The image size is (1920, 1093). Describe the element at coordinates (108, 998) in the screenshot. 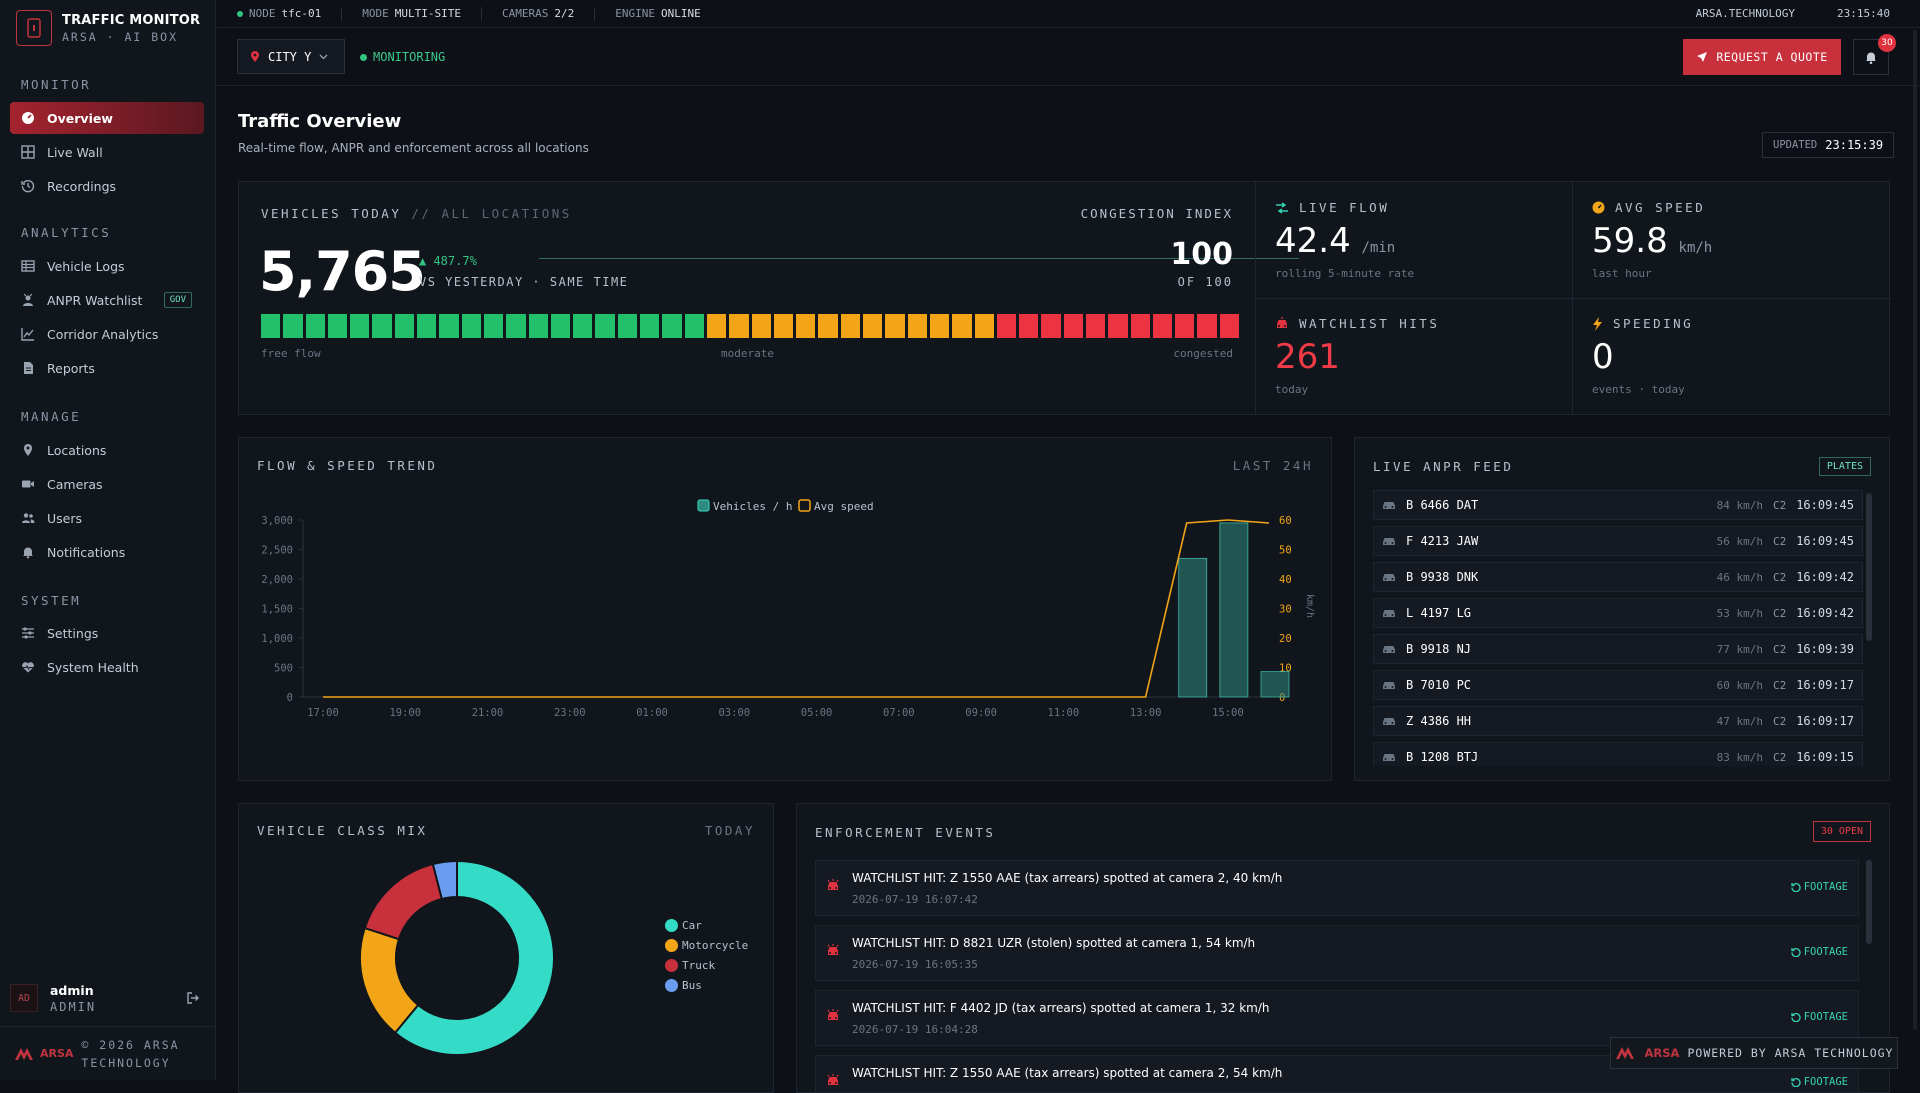

I see `user-profile: AD admin ADMIN` at that location.